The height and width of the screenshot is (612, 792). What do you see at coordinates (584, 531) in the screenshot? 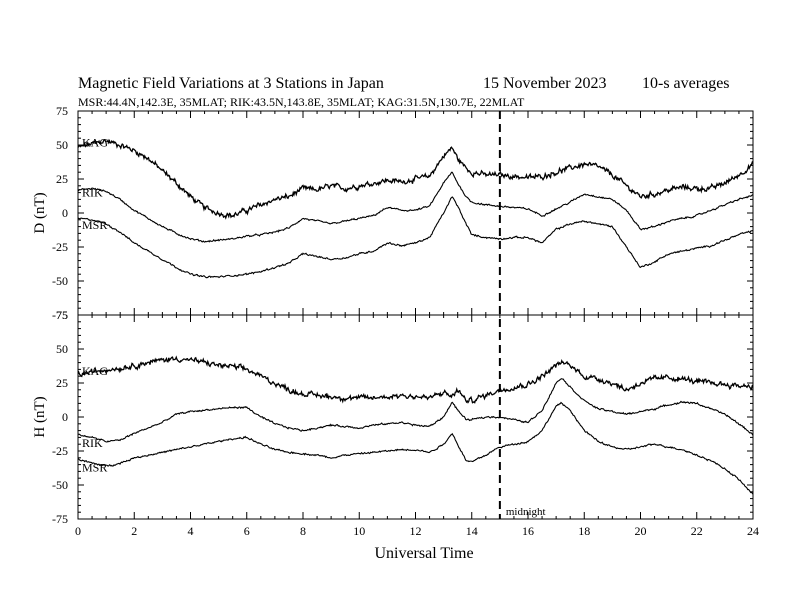
I see `x-tick-label: 18` at bounding box center [584, 531].